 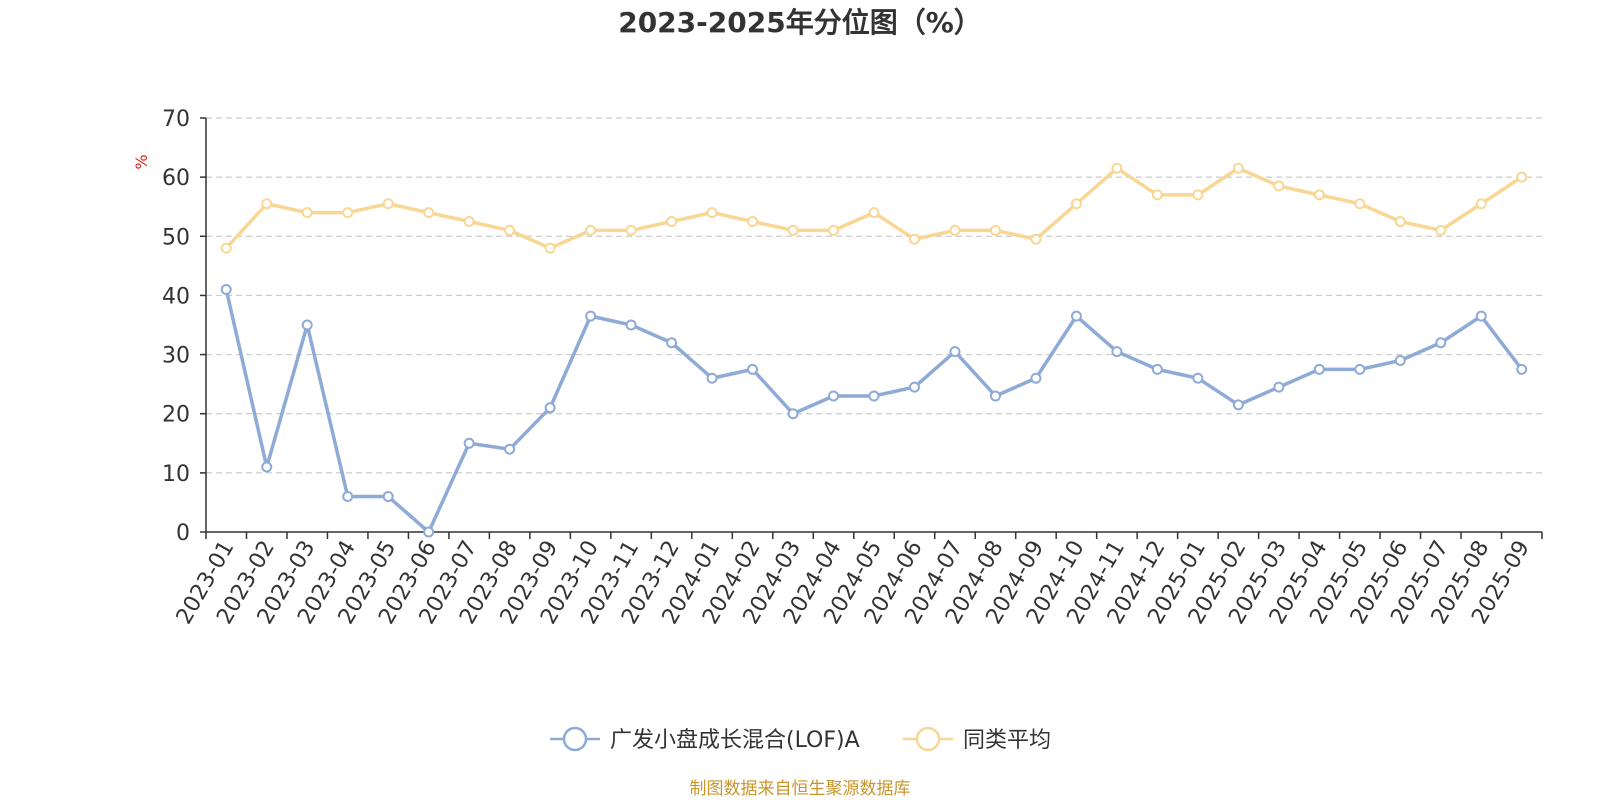 What do you see at coordinates (176, 296) in the screenshot?
I see `y-tick-label: 40` at bounding box center [176, 296].